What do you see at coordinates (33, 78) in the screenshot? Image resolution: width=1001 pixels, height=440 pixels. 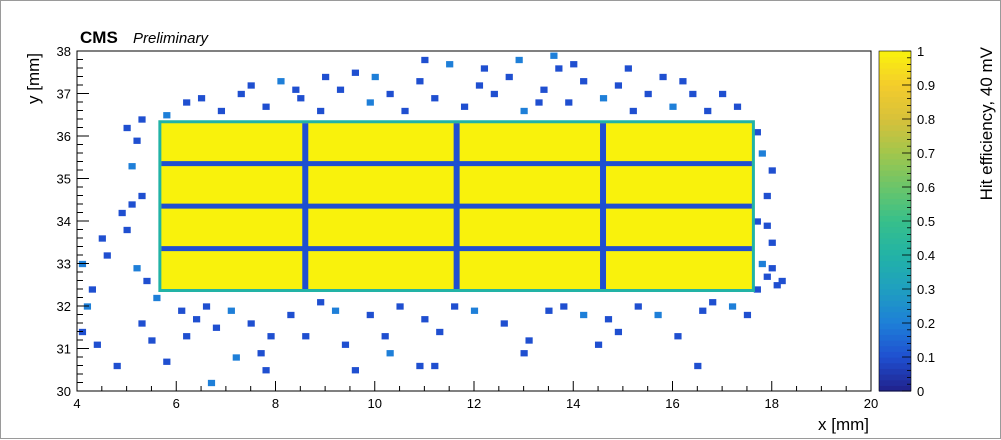 I see `y-axis-label: y [mm]` at bounding box center [33, 78].